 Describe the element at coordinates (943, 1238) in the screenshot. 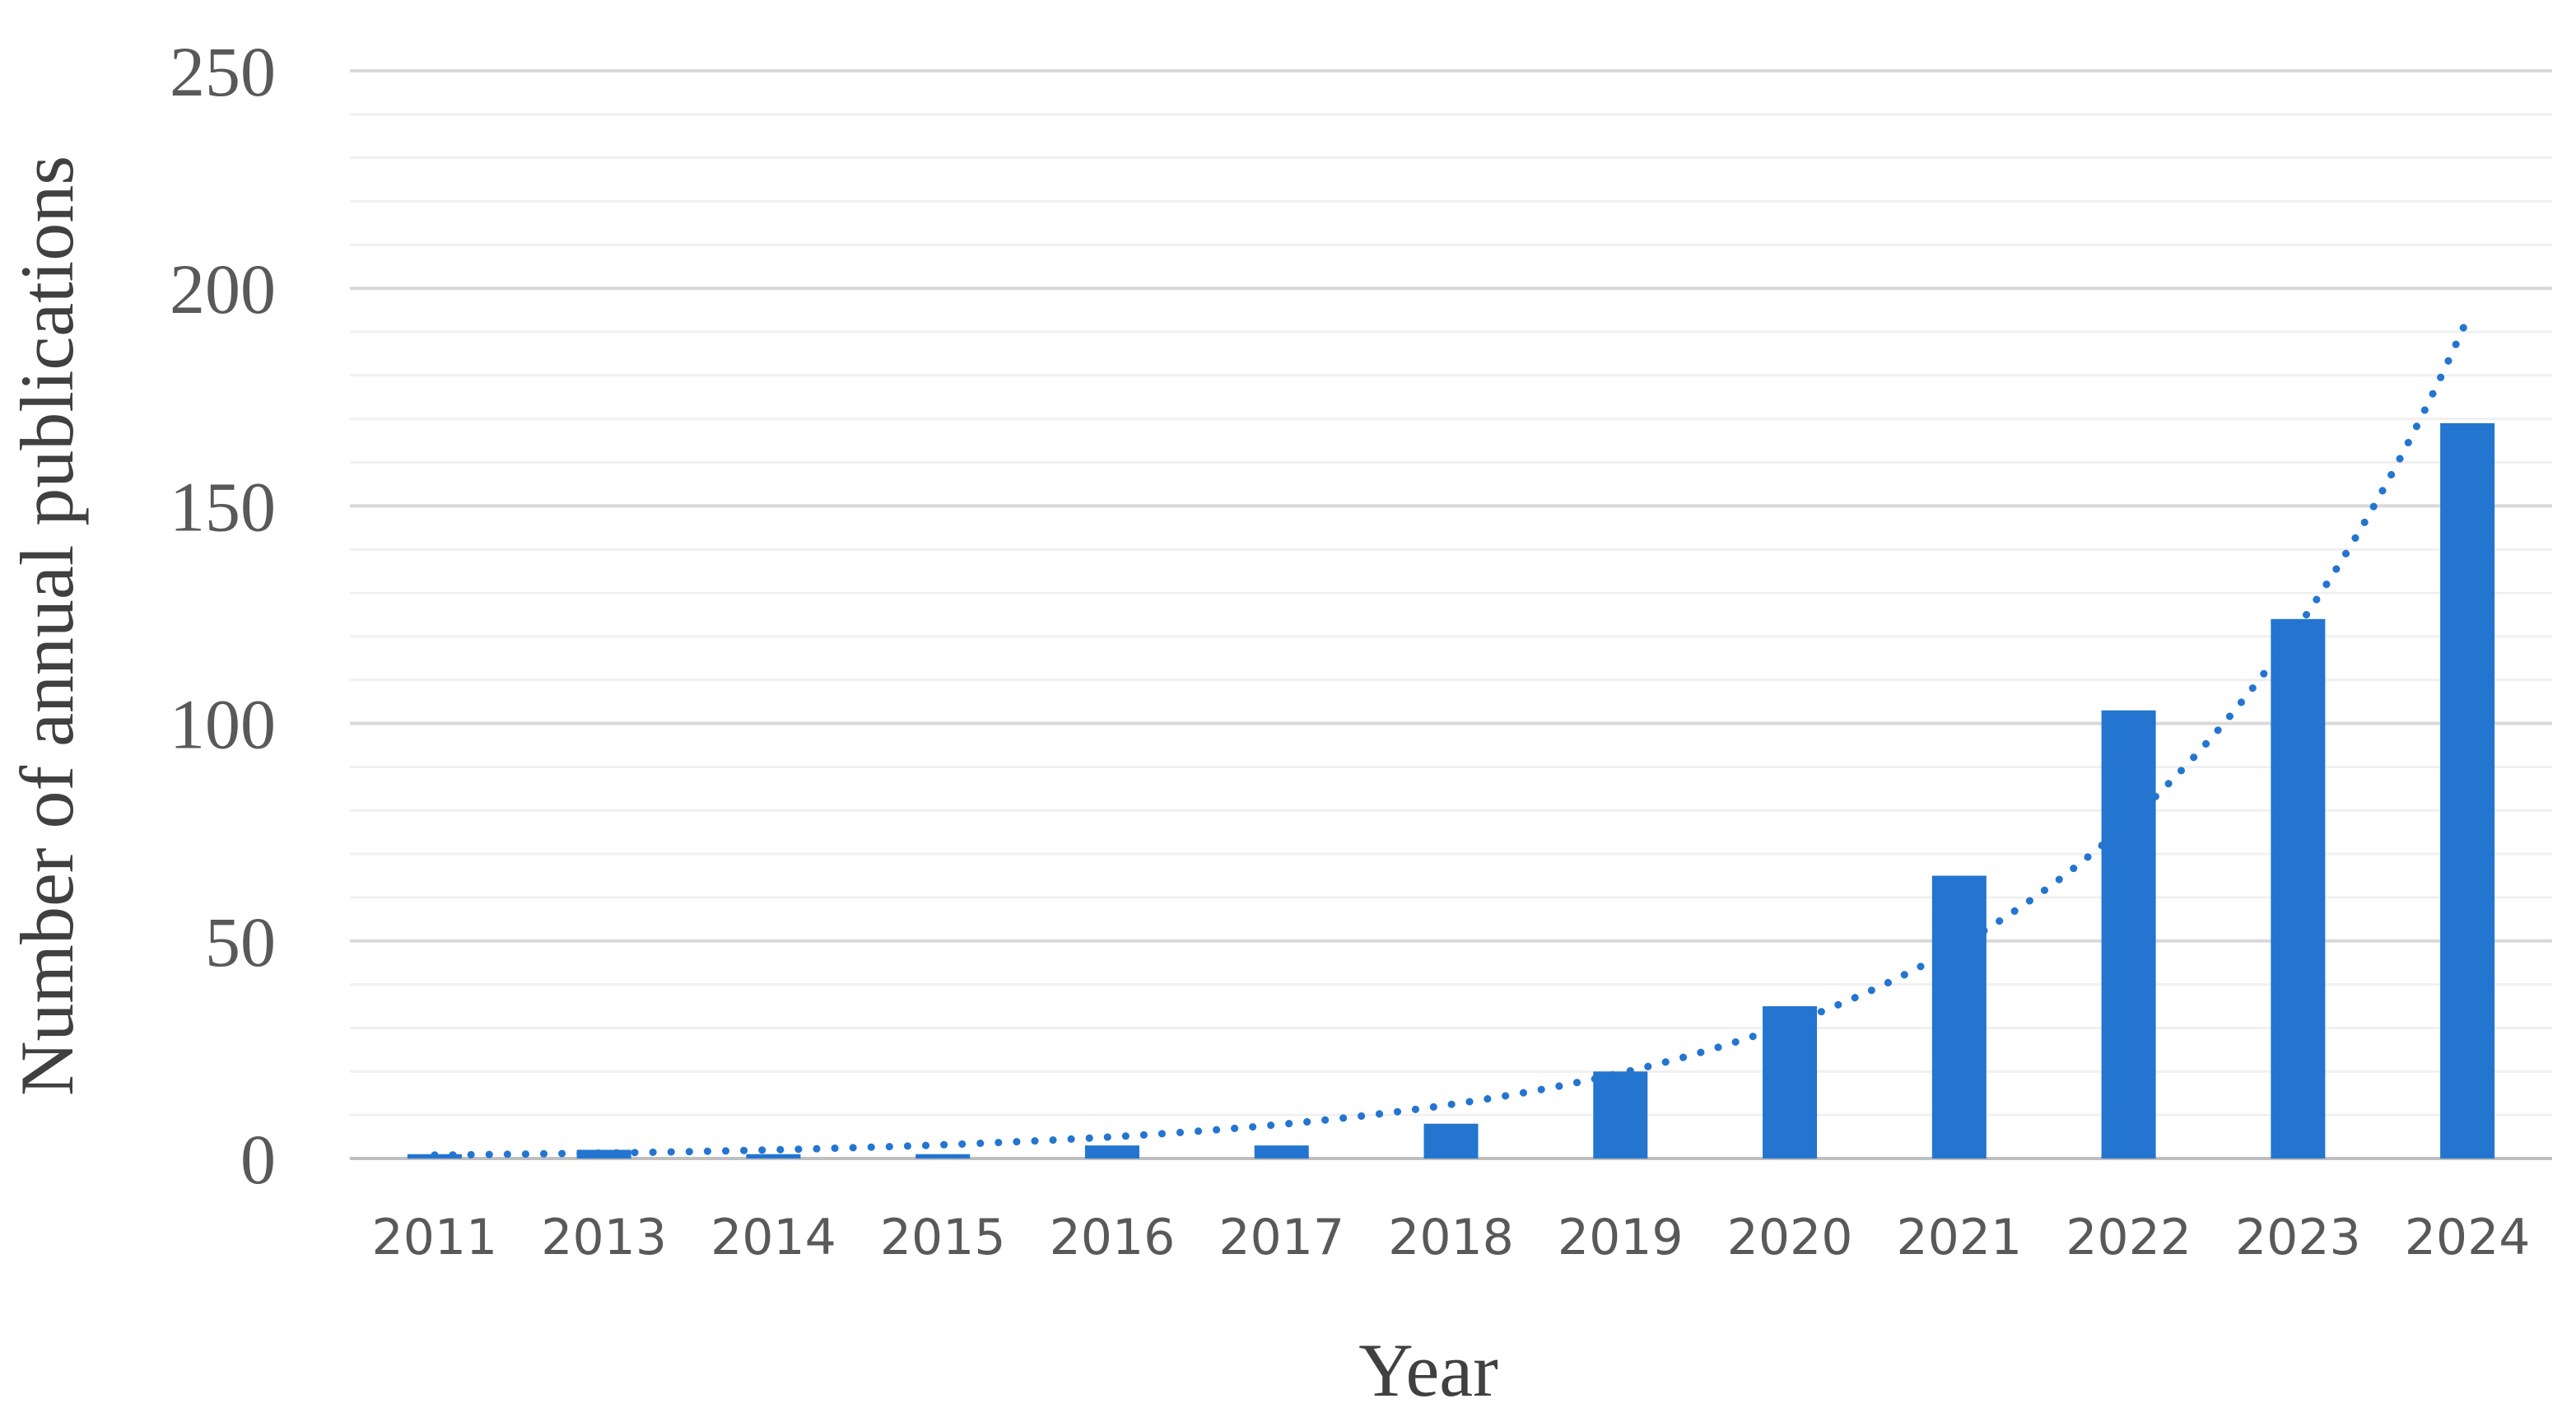

I see `x-tick-label: 2015` at that location.